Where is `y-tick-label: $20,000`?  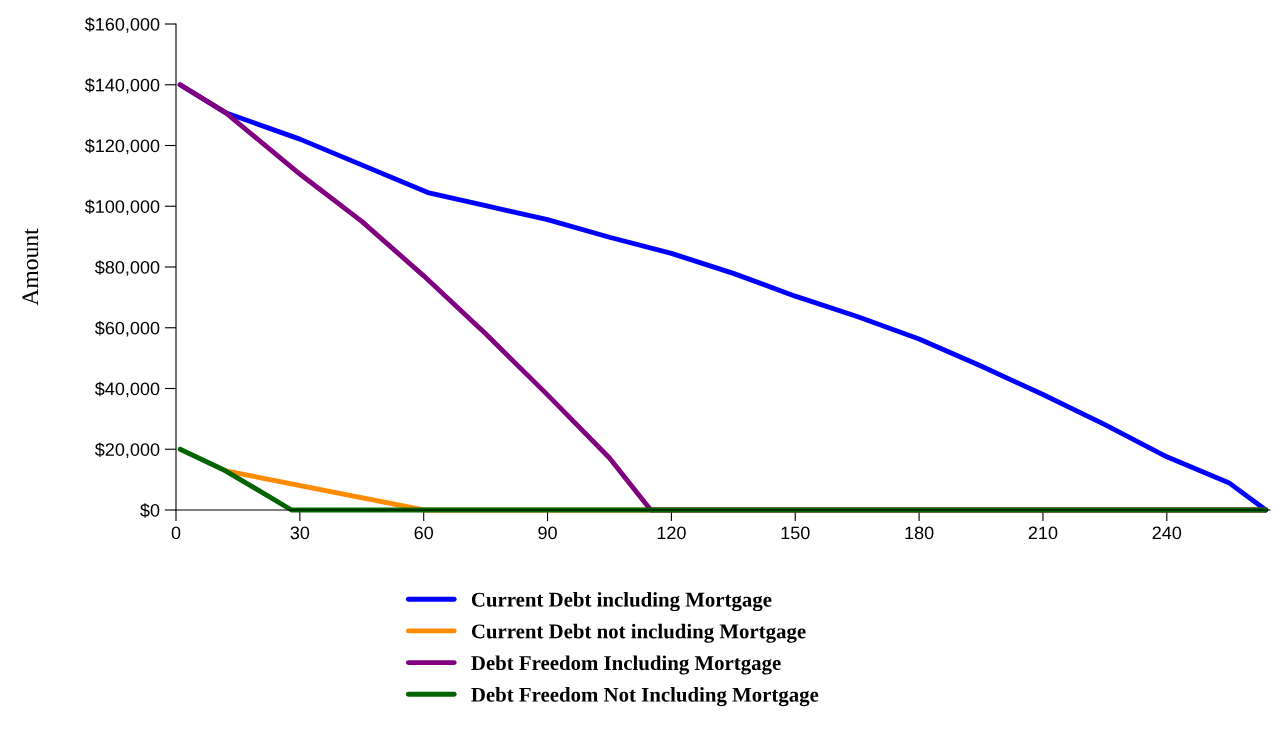 y-tick-label: $20,000 is located at coordinates (127, 450).